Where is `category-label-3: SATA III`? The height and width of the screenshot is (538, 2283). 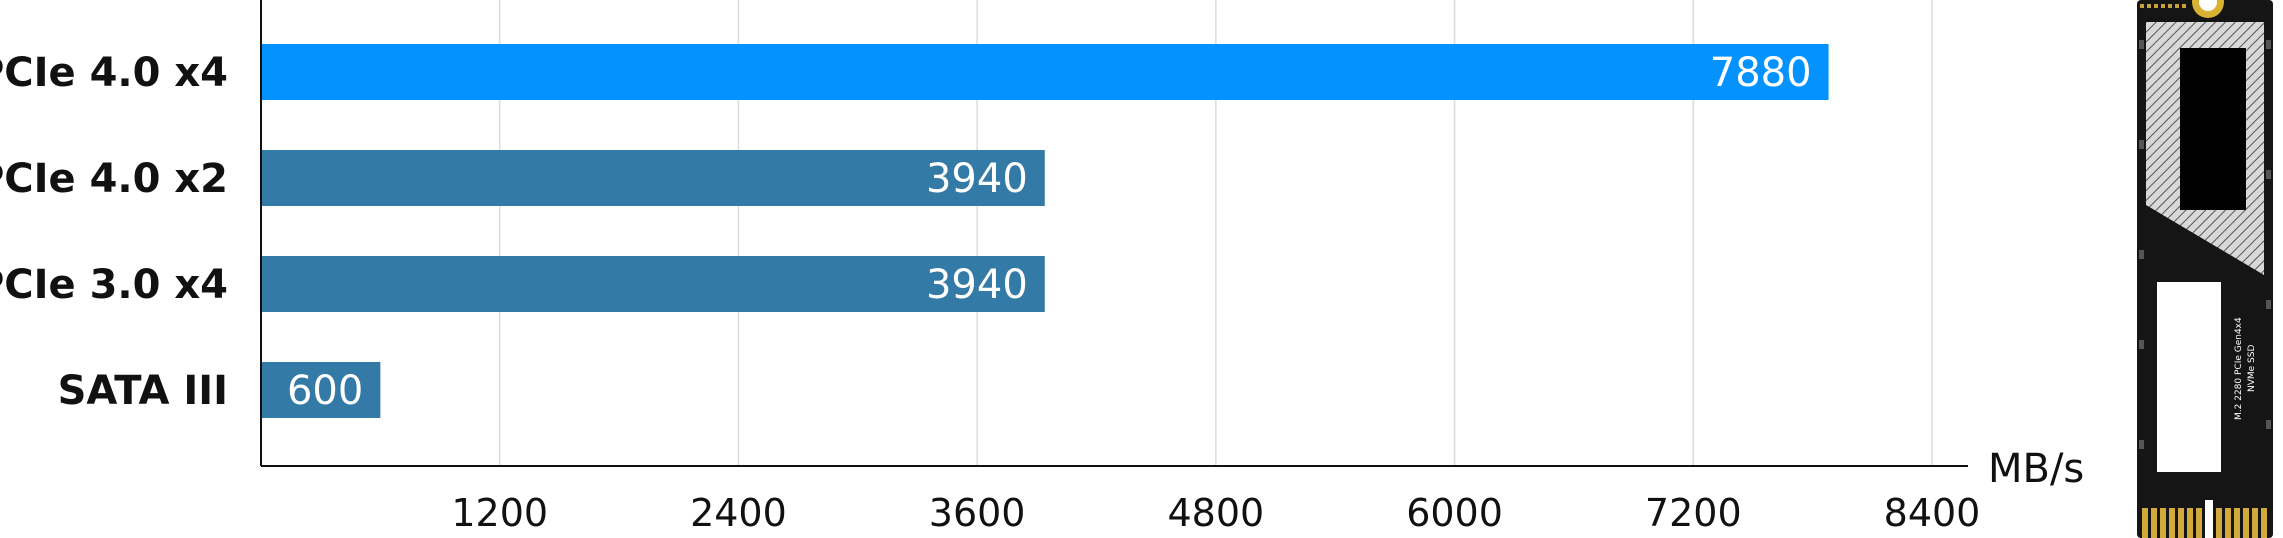
category-label-3: SATA III is located at coordinates (143, 391).